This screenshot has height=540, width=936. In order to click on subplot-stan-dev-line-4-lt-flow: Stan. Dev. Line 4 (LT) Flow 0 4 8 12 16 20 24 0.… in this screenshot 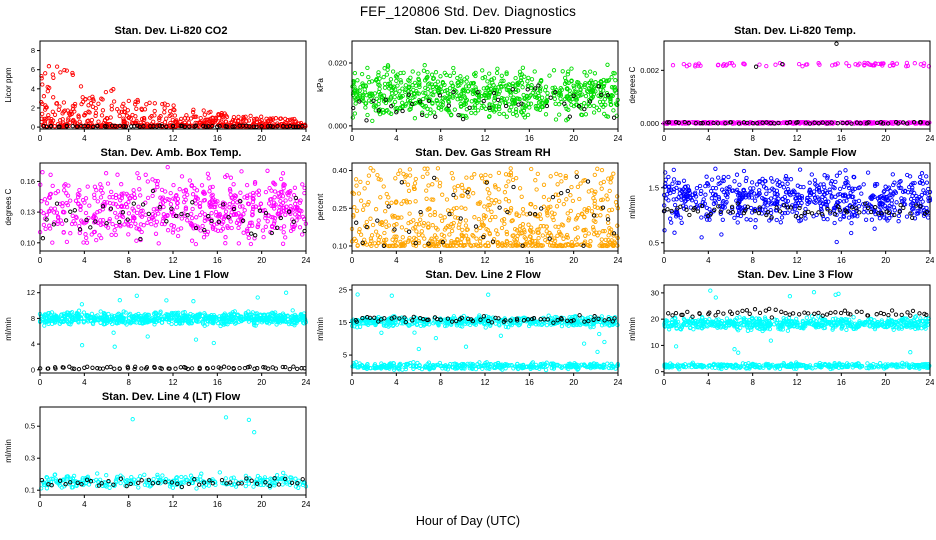, I will do `click(156, 451)`.